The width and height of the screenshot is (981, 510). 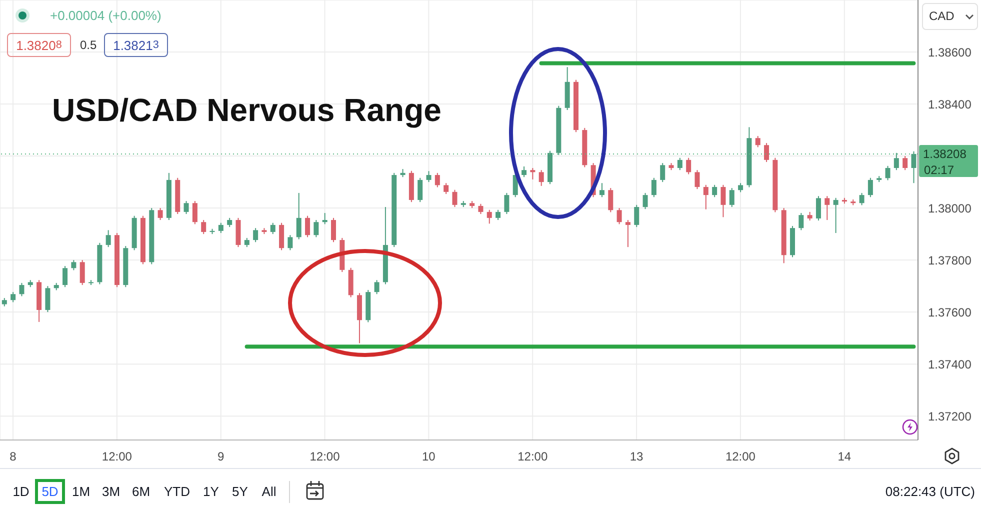 What do you see at coordinates (177, 491) in the screenshot?
I see `text: YTD` at bounding box center [177, 491].